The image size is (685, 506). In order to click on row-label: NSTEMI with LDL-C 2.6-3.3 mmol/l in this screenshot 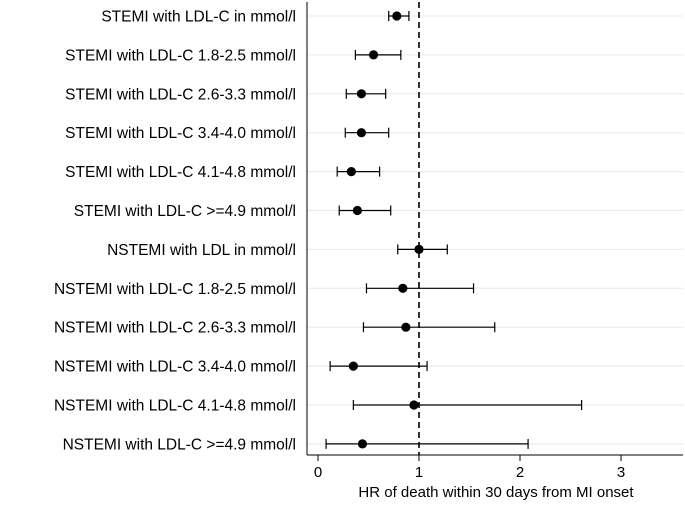, I will do `click(175, 328)`.